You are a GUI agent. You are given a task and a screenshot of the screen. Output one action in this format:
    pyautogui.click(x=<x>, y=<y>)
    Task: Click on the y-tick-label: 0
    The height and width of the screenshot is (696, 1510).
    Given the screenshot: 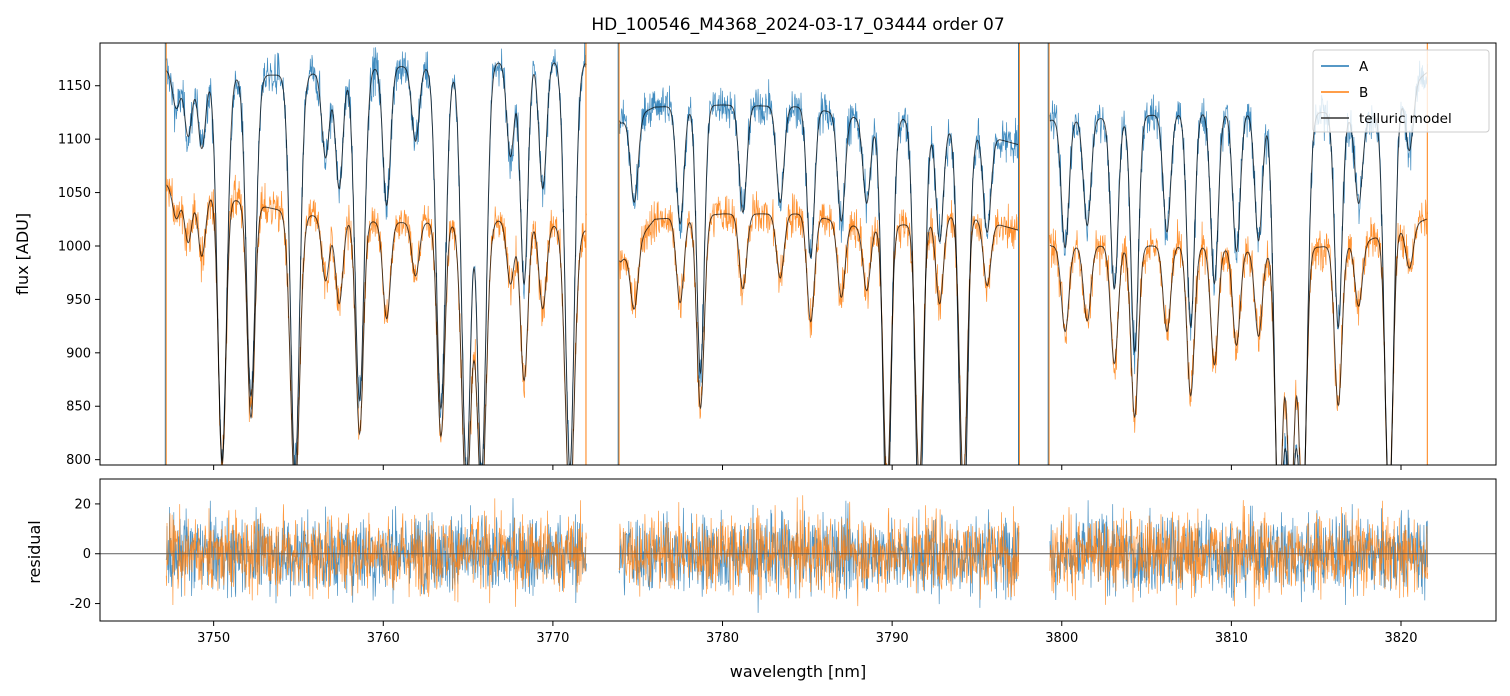 What is the action you would take?
    pyautogui.click(x=87, y=554)
    